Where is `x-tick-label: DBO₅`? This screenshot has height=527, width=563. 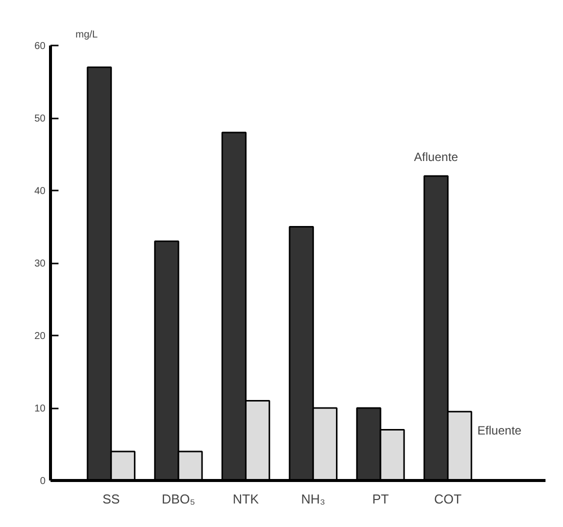
x-tick-label: DBO₅ is located at coordinates (179, 499).